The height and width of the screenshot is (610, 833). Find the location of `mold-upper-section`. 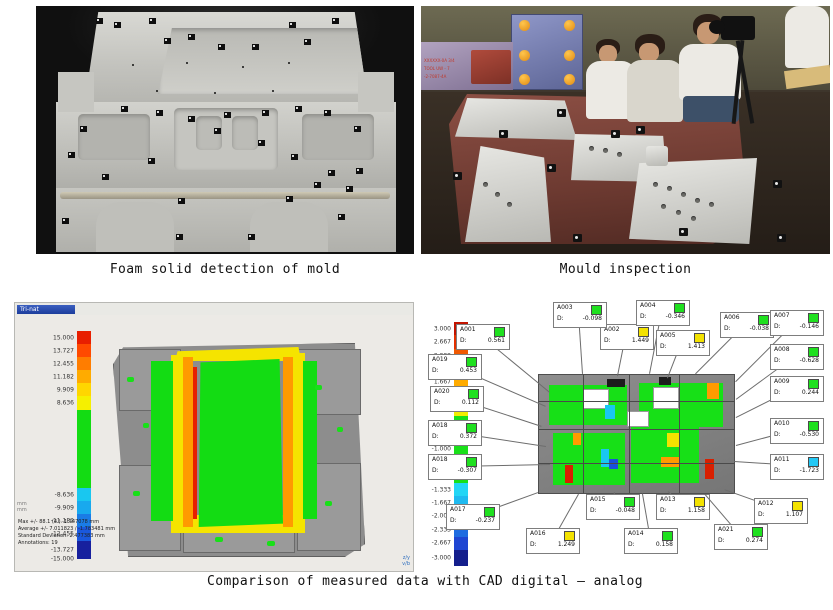

mold-upper-section is located at coordinates (226, 60).